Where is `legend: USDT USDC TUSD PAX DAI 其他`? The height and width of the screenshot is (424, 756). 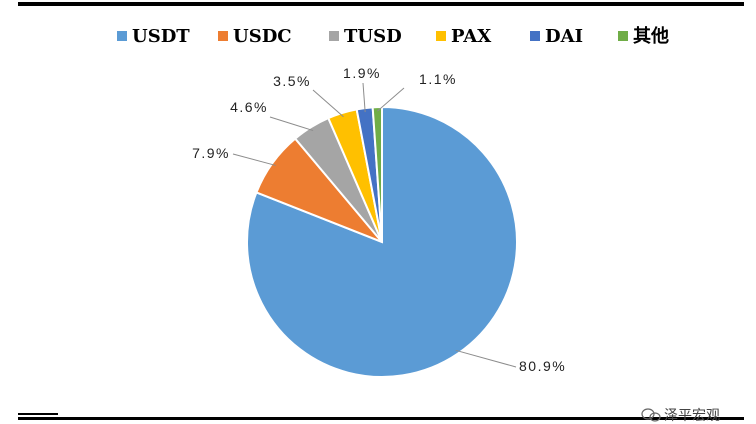
legend: USDT USDC TUSD PAX DAI 其他 is located at coordinates (393, 36).